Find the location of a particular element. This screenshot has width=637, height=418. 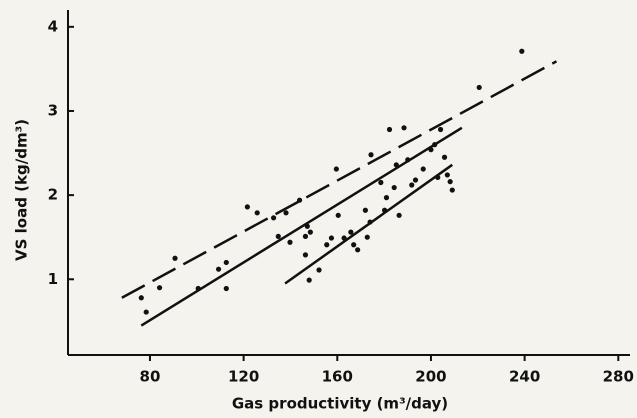

y-tick-label: 3 is located at coordinates (53, 110).